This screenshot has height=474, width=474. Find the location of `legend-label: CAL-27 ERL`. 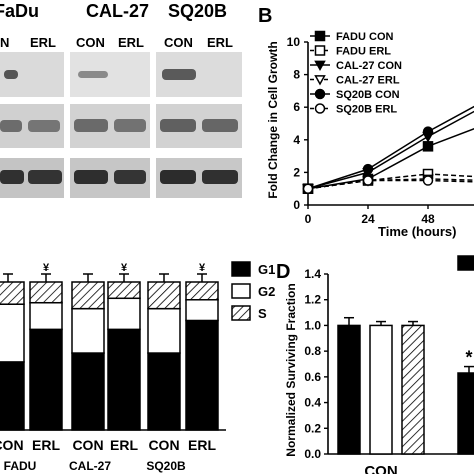

legend-label: CAL-27 ERL is located at coordinates (368, 81).